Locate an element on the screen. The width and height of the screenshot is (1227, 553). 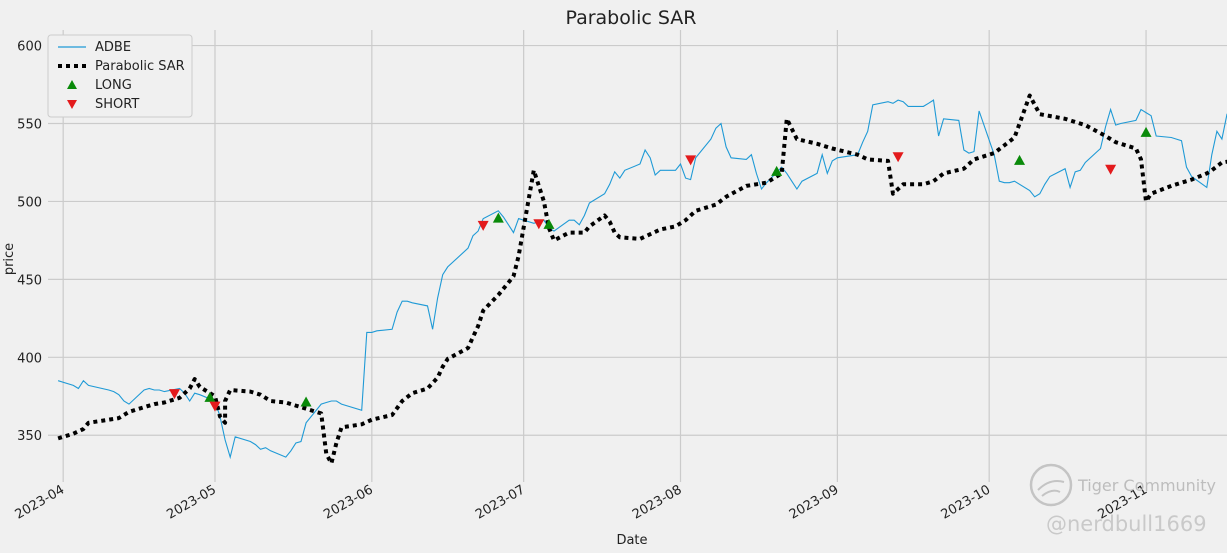
x-axis-title: Date is located at coordinates (631, 540).